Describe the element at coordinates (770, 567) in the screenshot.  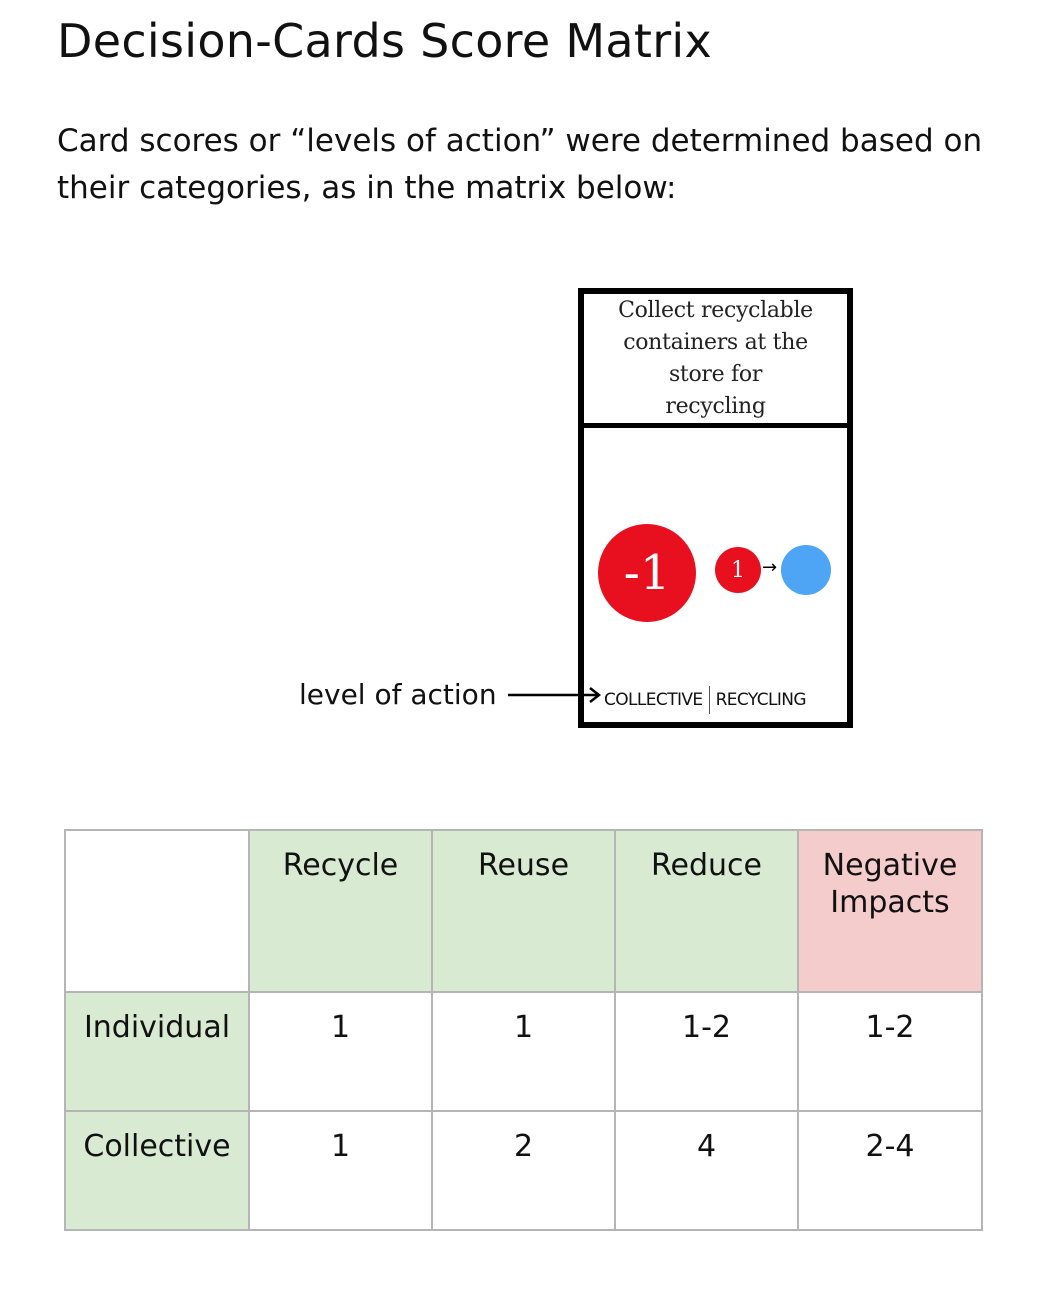
I see `right-arrow-icon: →` at that location.